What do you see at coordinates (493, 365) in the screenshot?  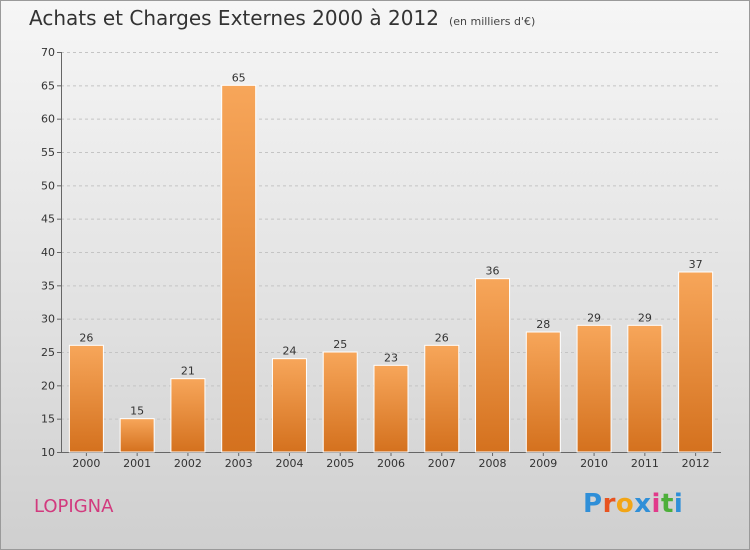 I see `bar-2008` at bounding box center [493, 365].